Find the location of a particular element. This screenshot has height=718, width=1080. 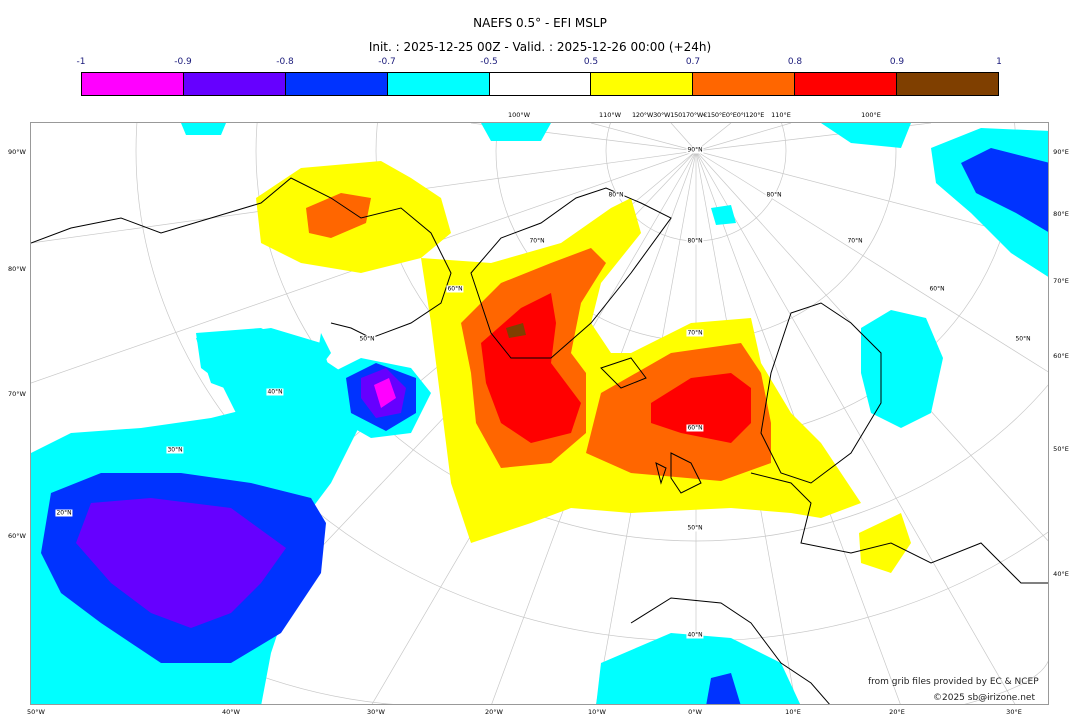

colorbar-tick: -0.7 is located at coordinates (387, 62).